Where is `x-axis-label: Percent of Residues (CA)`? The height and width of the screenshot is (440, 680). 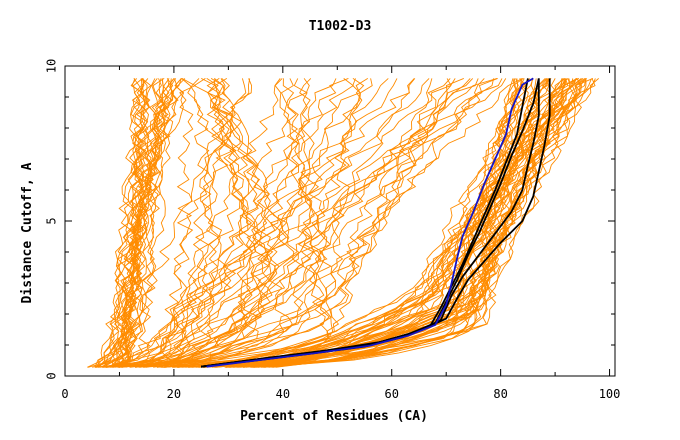 x-axis-label: Percent of Residues (CA) is located at coordinates (334, 416).